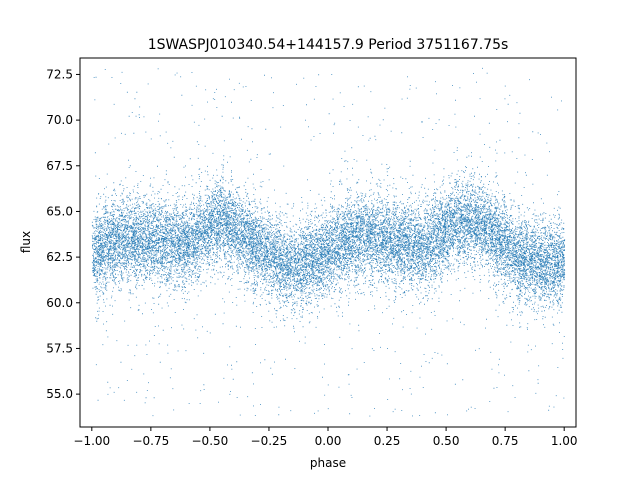 This screenshot has width=640, height=480. What do you see at coordinates (63, 234) in the screenshot?
I see `y-axis: 55.0 57.5 60.0 62.5 65.0 67.5 70.0 72.5` at bounding box center [63, 234].